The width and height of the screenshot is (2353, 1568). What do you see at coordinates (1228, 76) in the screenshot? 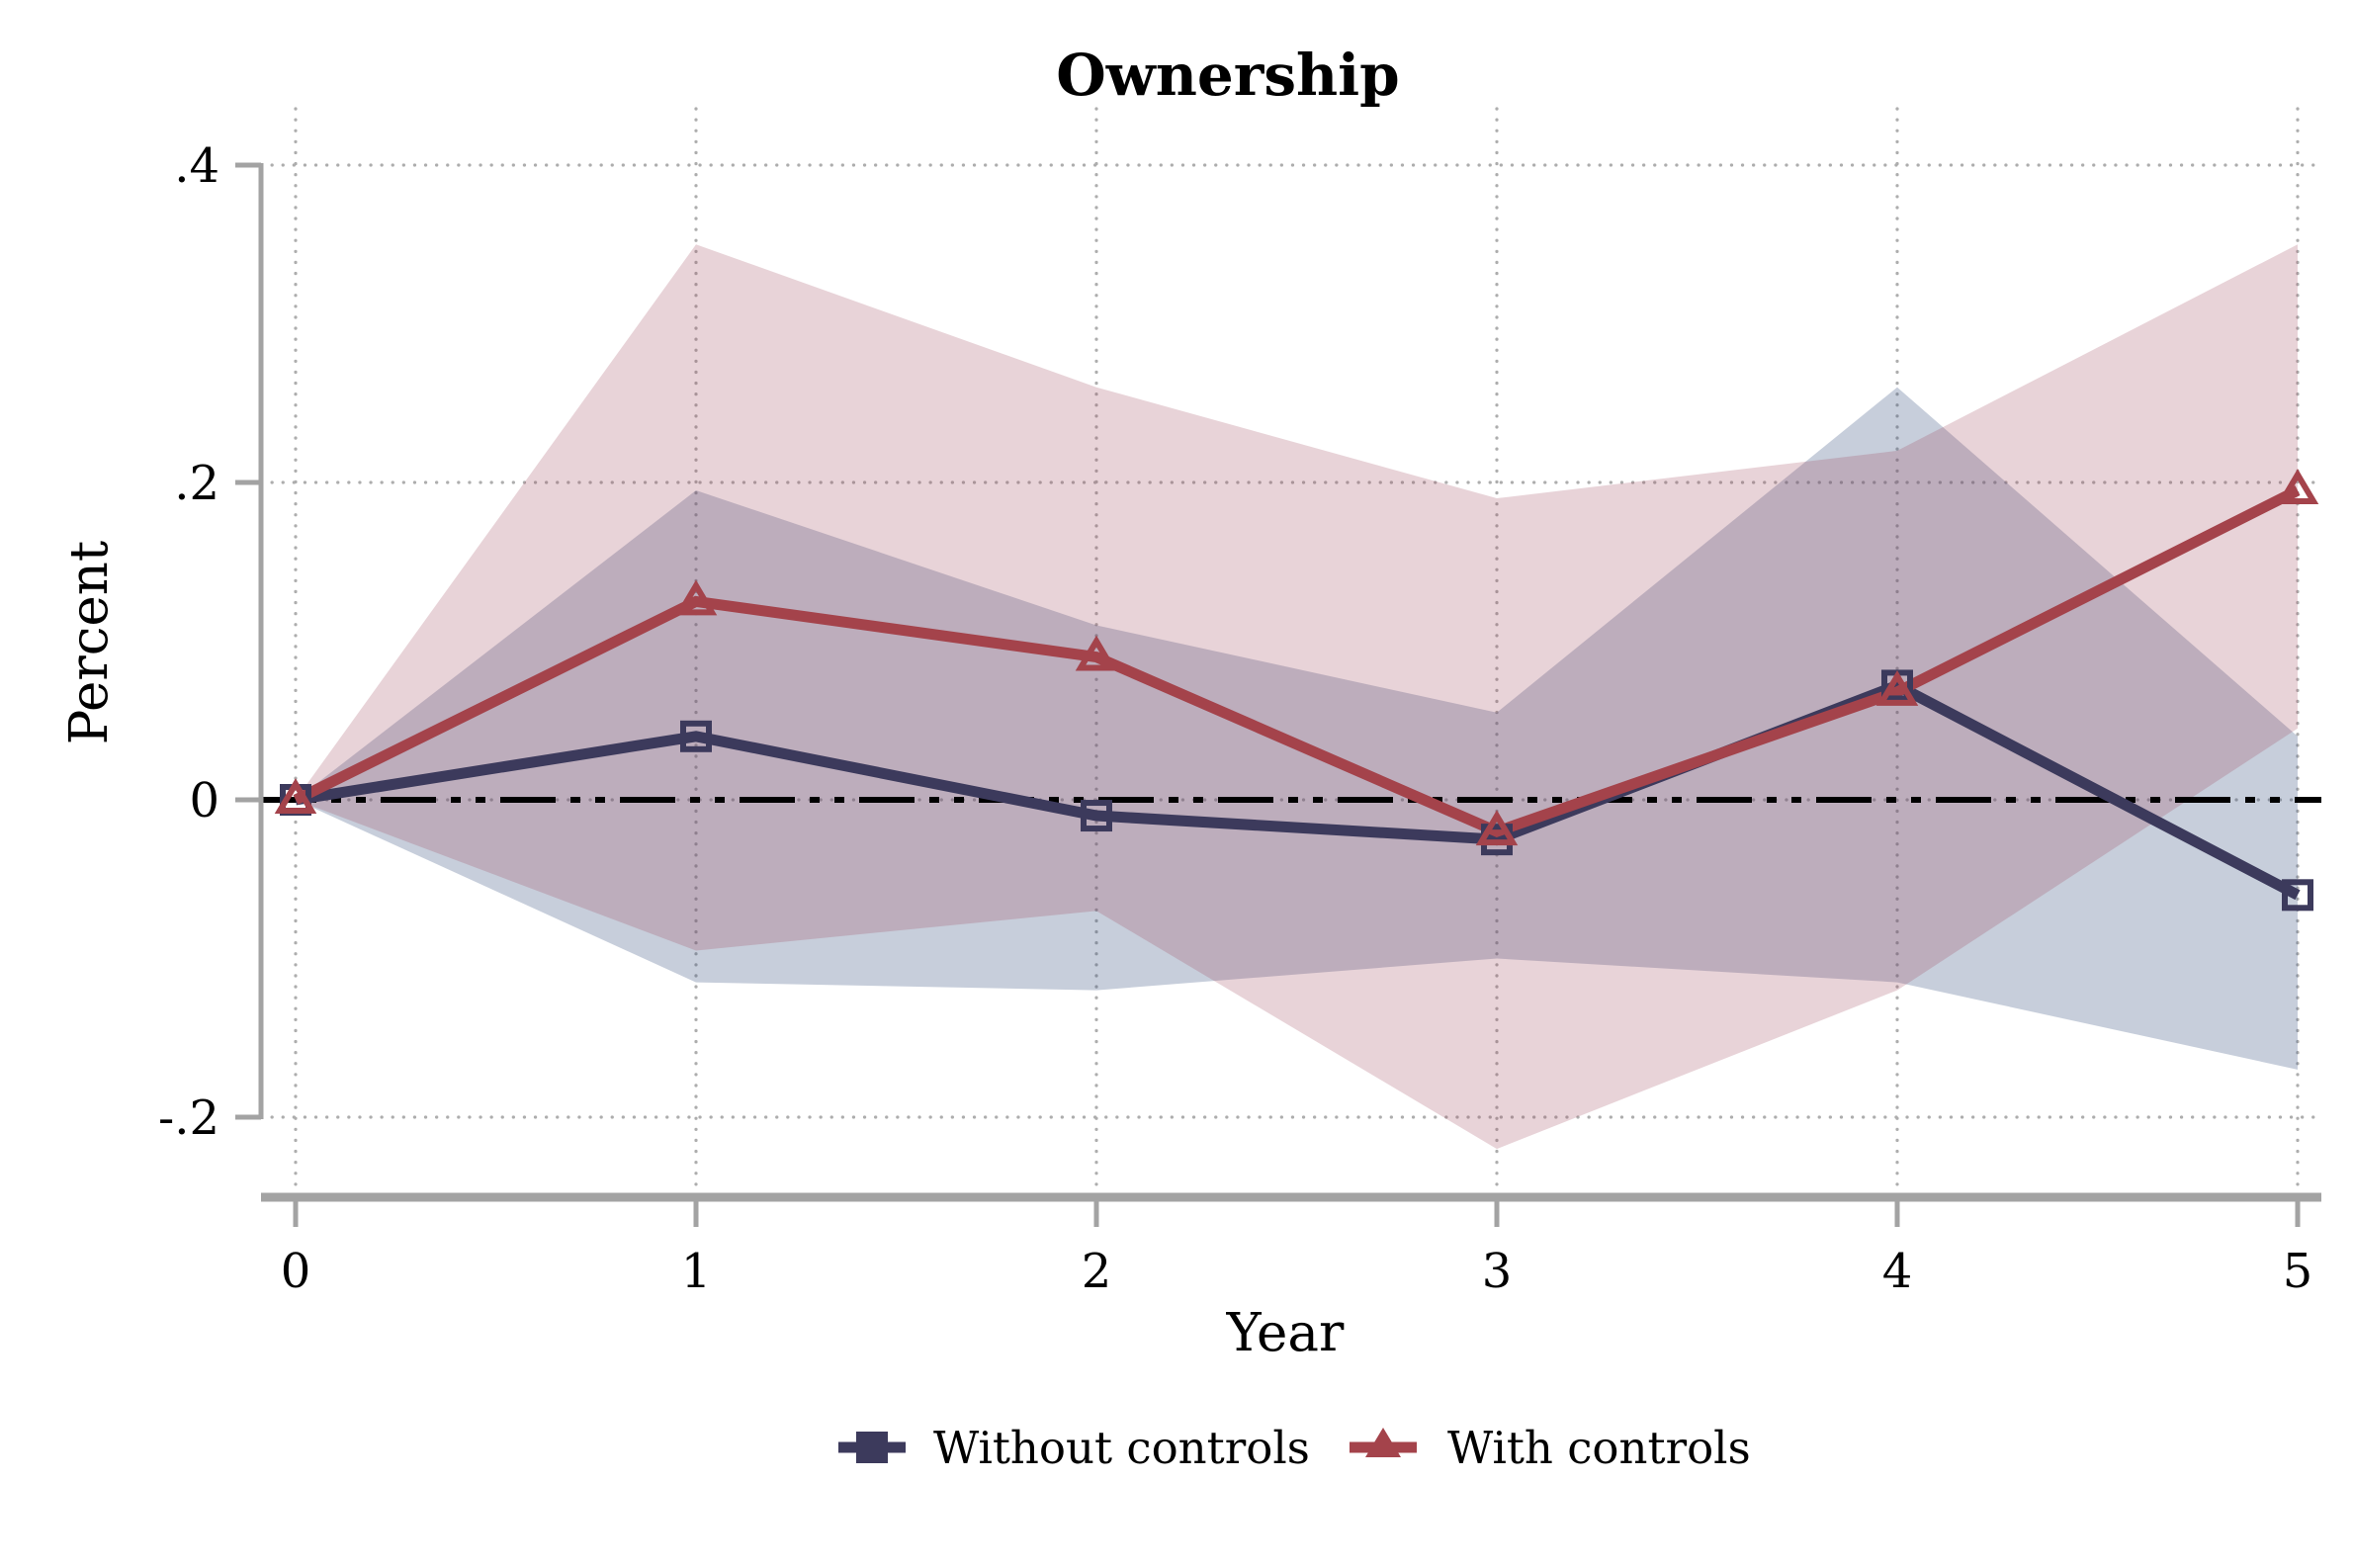
I see `chart-title: Ownership` at bounding box center [1228, 76].